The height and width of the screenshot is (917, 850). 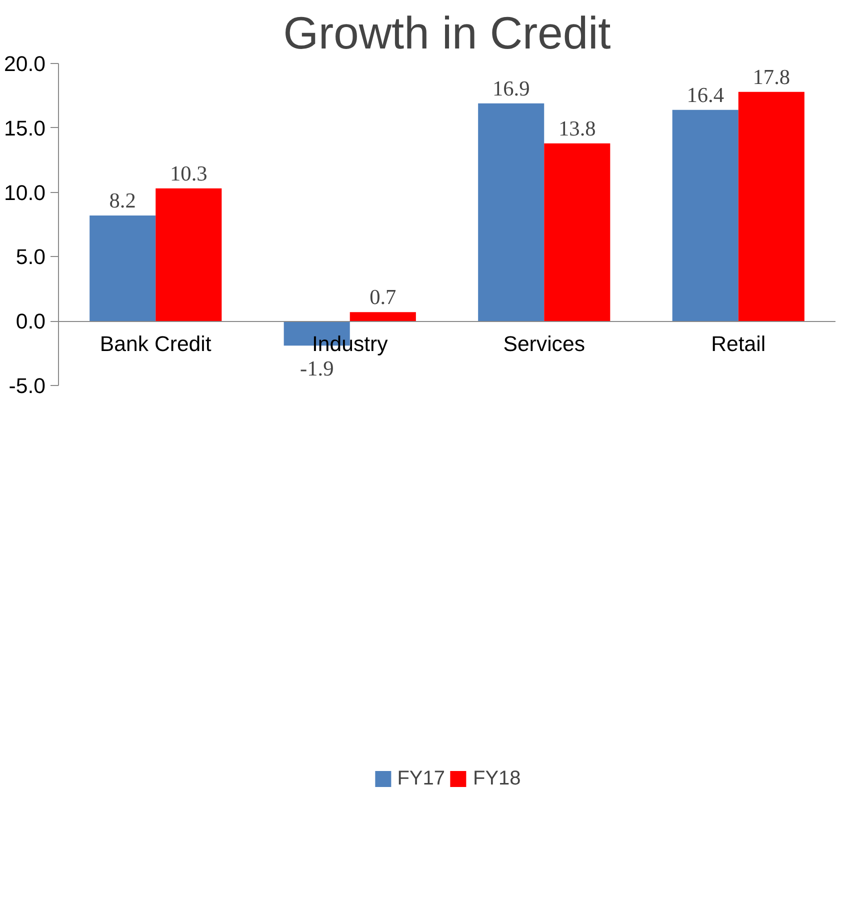 What do you see at coordinates (447, 33) in the screenshot?
I see `chart-title: Growth in Credit` at bounding box center [447, 33].